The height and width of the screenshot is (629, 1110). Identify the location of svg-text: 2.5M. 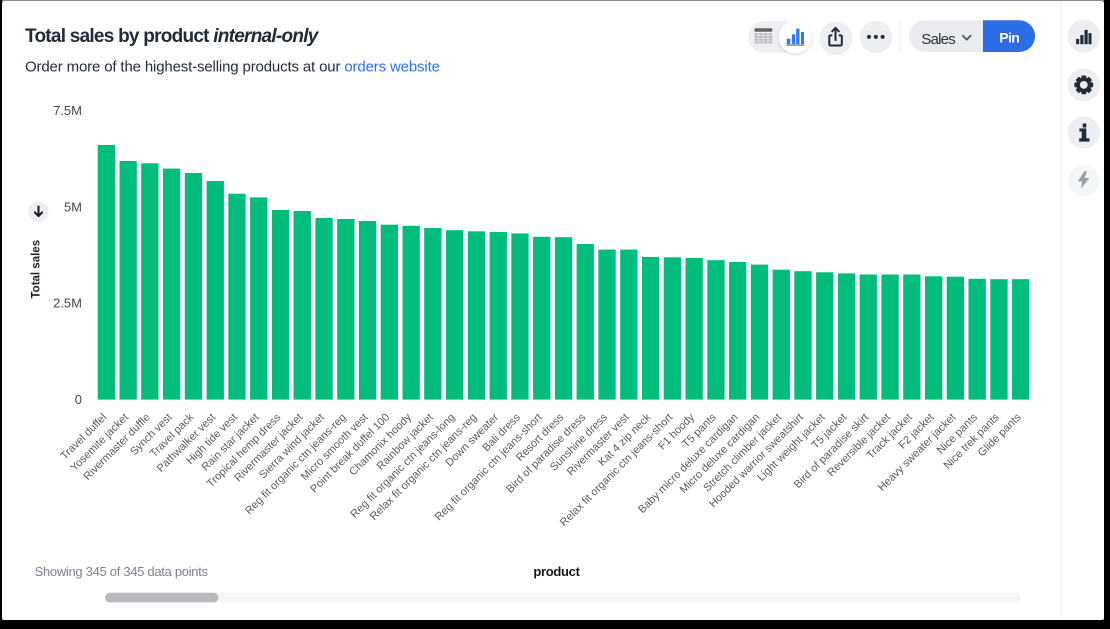
(67, 303).